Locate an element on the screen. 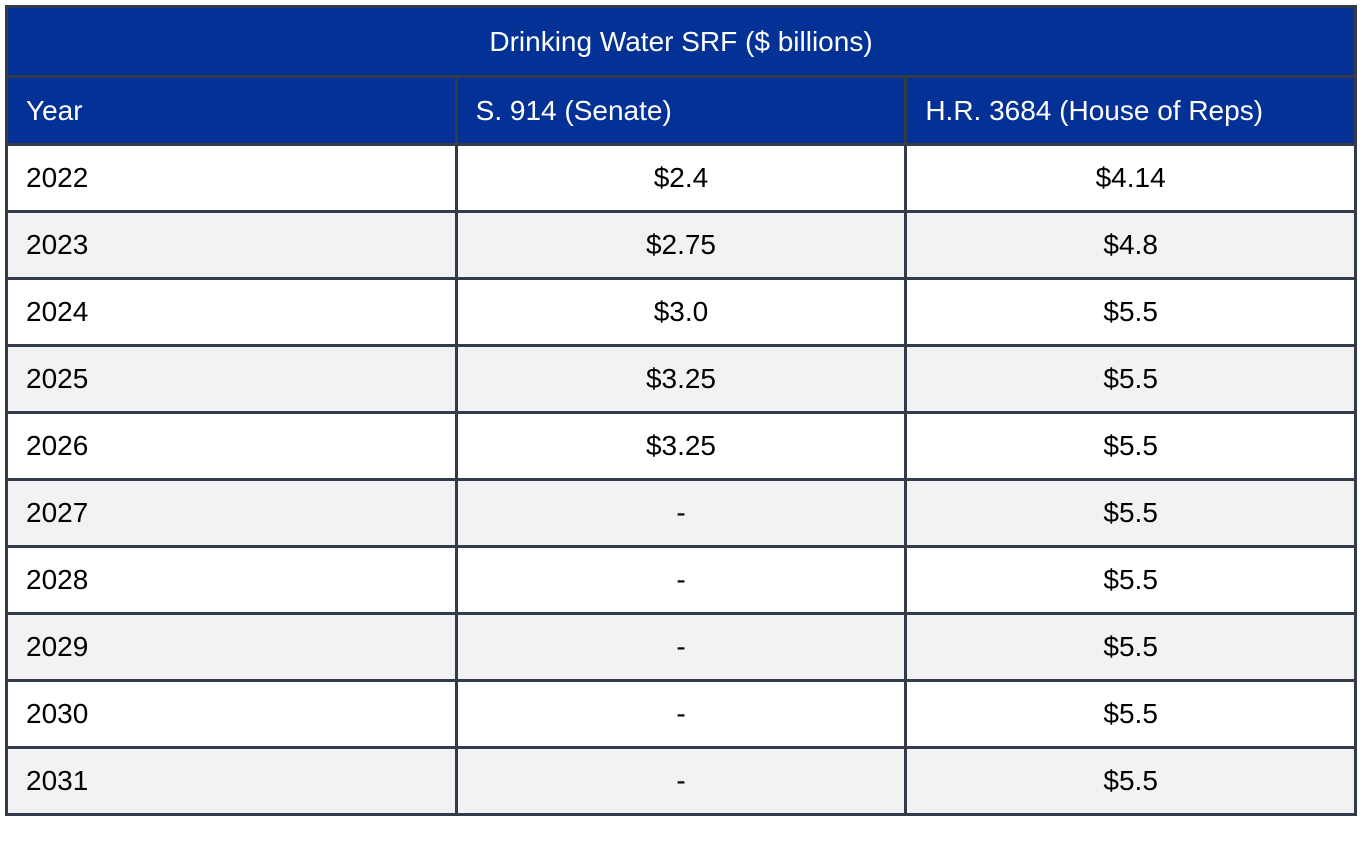 The height and width of the screenshot is (852, 1362). year-cell: 2029 is located at coordinates (231, 647).